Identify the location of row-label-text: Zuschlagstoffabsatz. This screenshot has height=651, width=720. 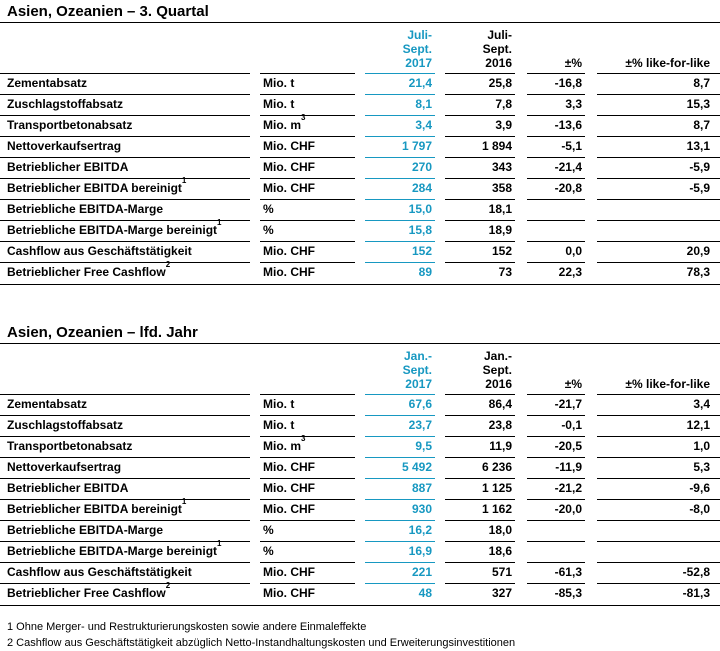
(65, 104).